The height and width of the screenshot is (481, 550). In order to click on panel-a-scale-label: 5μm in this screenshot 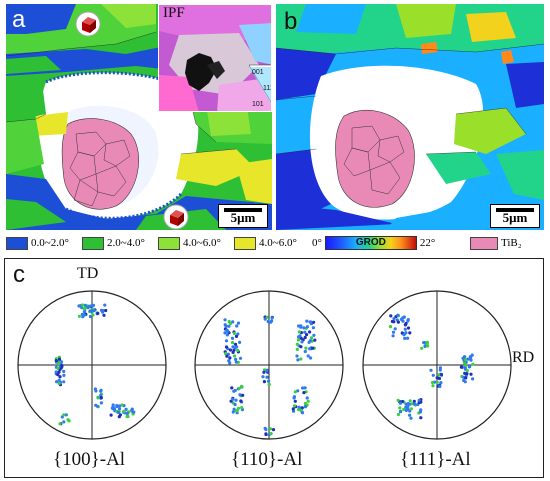, I will do `click(243, 217)`.